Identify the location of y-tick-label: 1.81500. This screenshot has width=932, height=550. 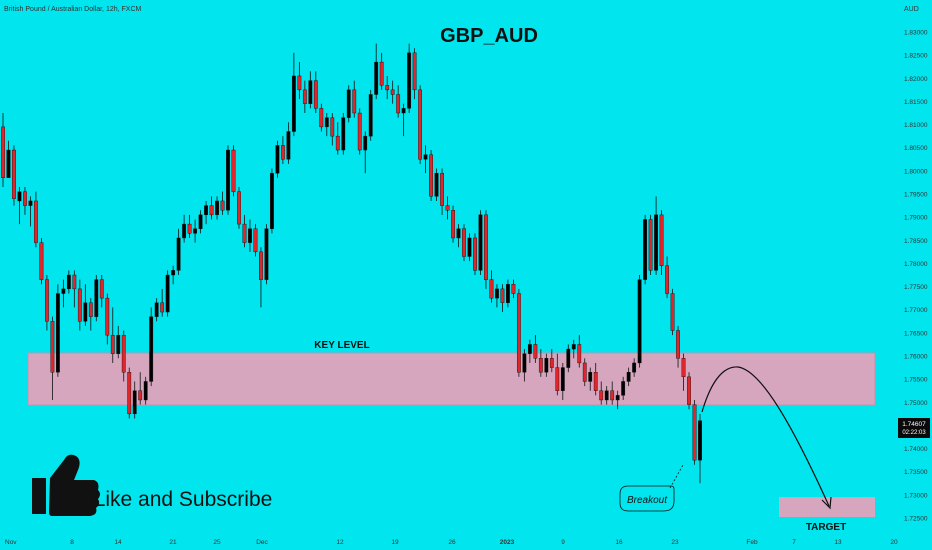
(916, 102).